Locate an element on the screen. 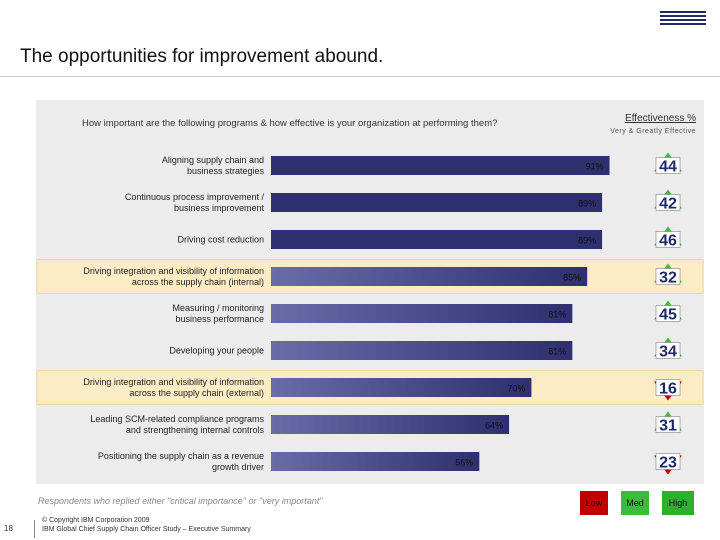  category-label: Driving cost reduction is located at coordinates (220, 240).